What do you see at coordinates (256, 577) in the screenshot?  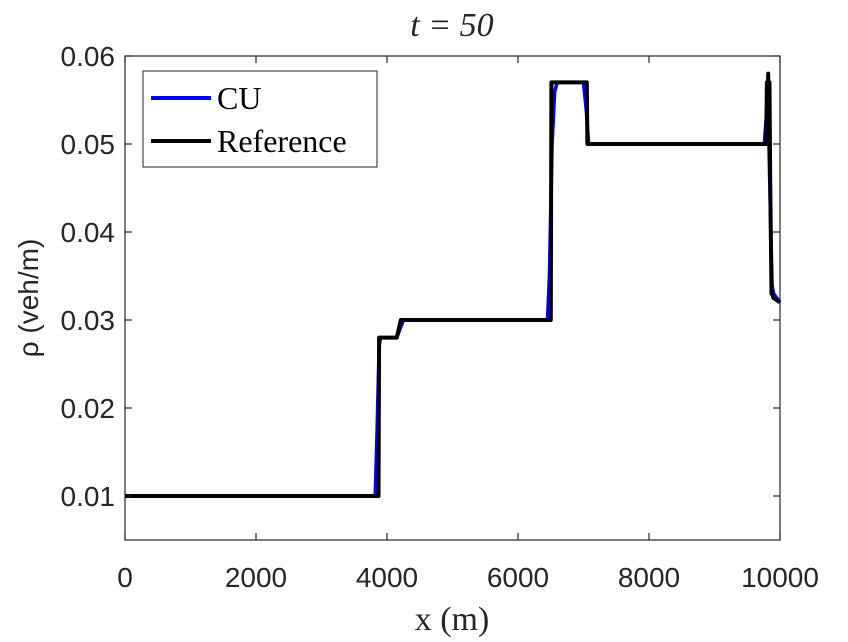 I see `x-tick-label: 2000` at bounding box center [256, 577].